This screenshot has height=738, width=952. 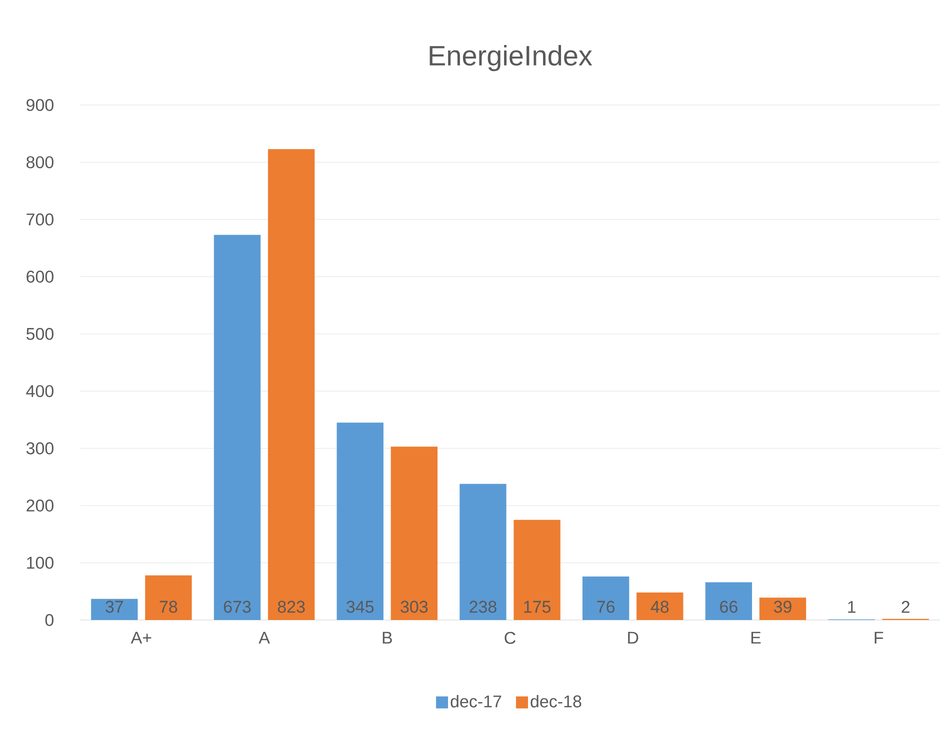 I want to click on data-label: 345, so click(x=360, y=606).